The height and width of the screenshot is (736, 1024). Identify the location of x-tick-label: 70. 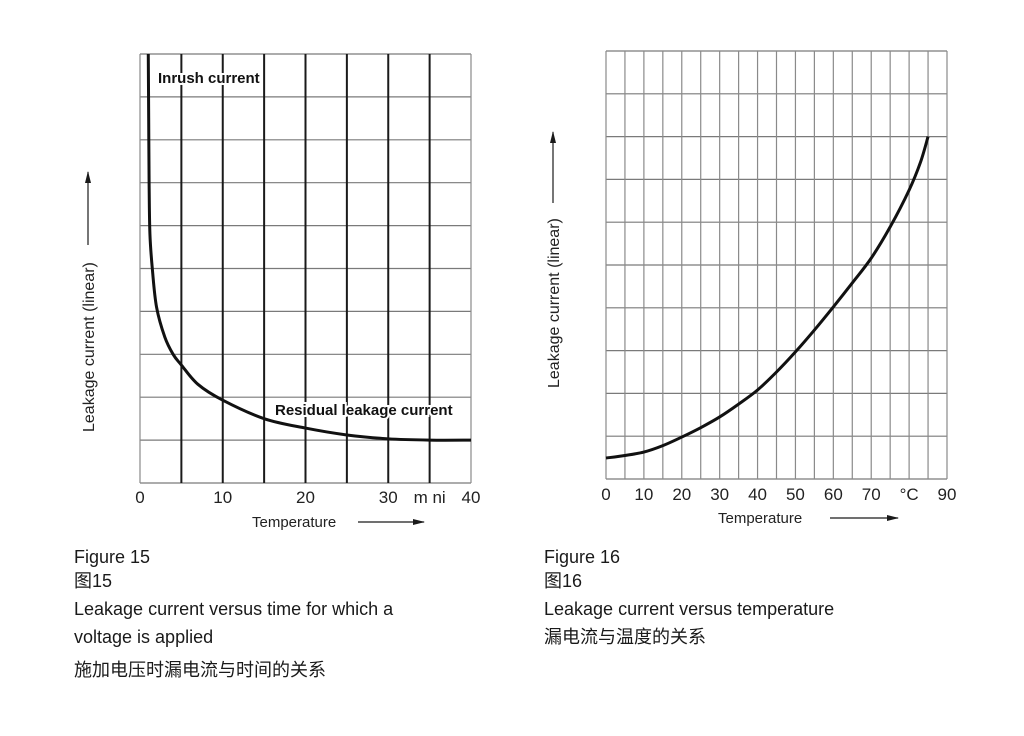
(871, 494).